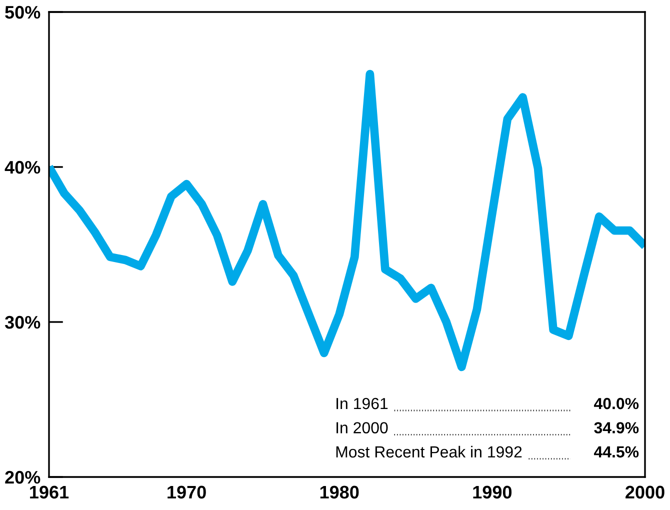  I want to click on annotation: 40.0%, so click(616, 404).